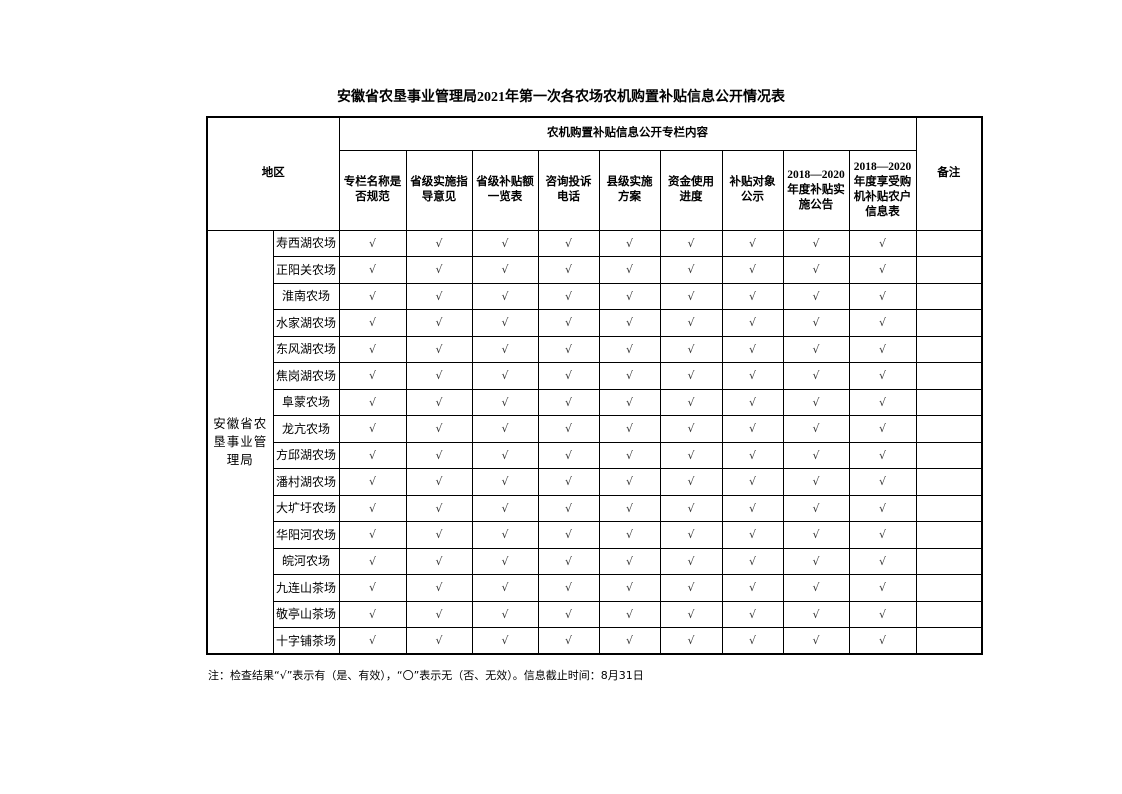  I want to click on region-cell: 安徽省农垦事业管理局, so click(240, 442).